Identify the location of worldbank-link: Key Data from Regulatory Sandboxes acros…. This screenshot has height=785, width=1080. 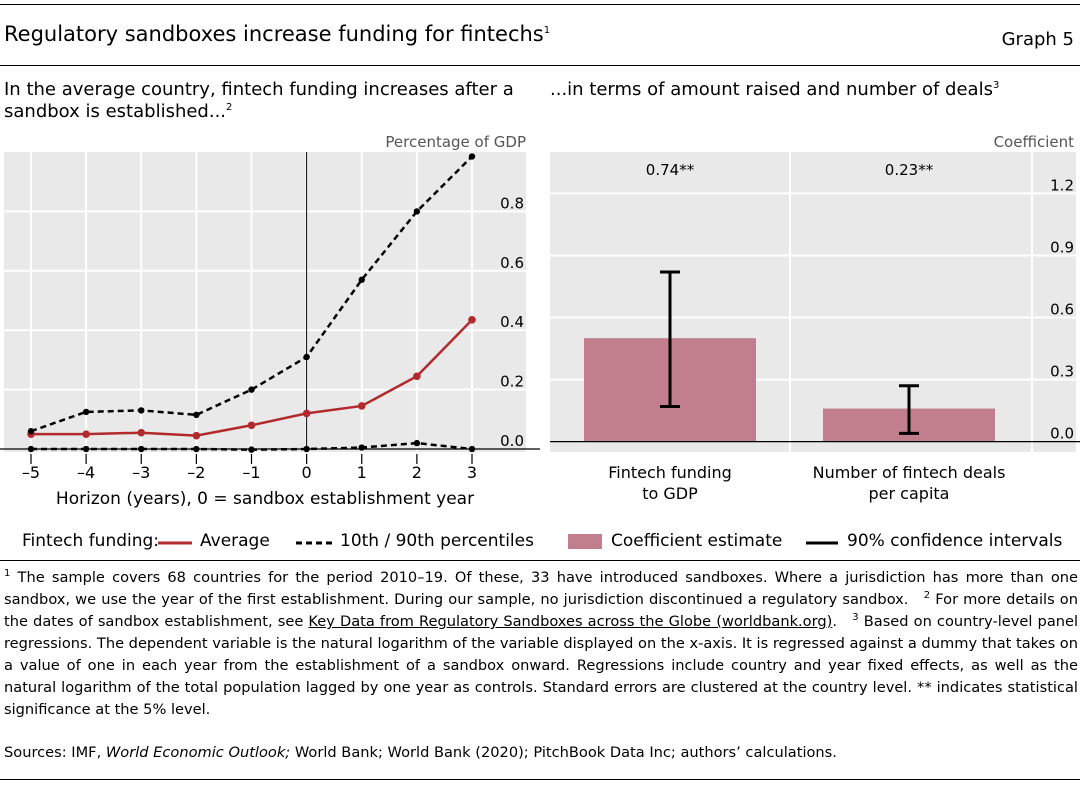
(570, 621).